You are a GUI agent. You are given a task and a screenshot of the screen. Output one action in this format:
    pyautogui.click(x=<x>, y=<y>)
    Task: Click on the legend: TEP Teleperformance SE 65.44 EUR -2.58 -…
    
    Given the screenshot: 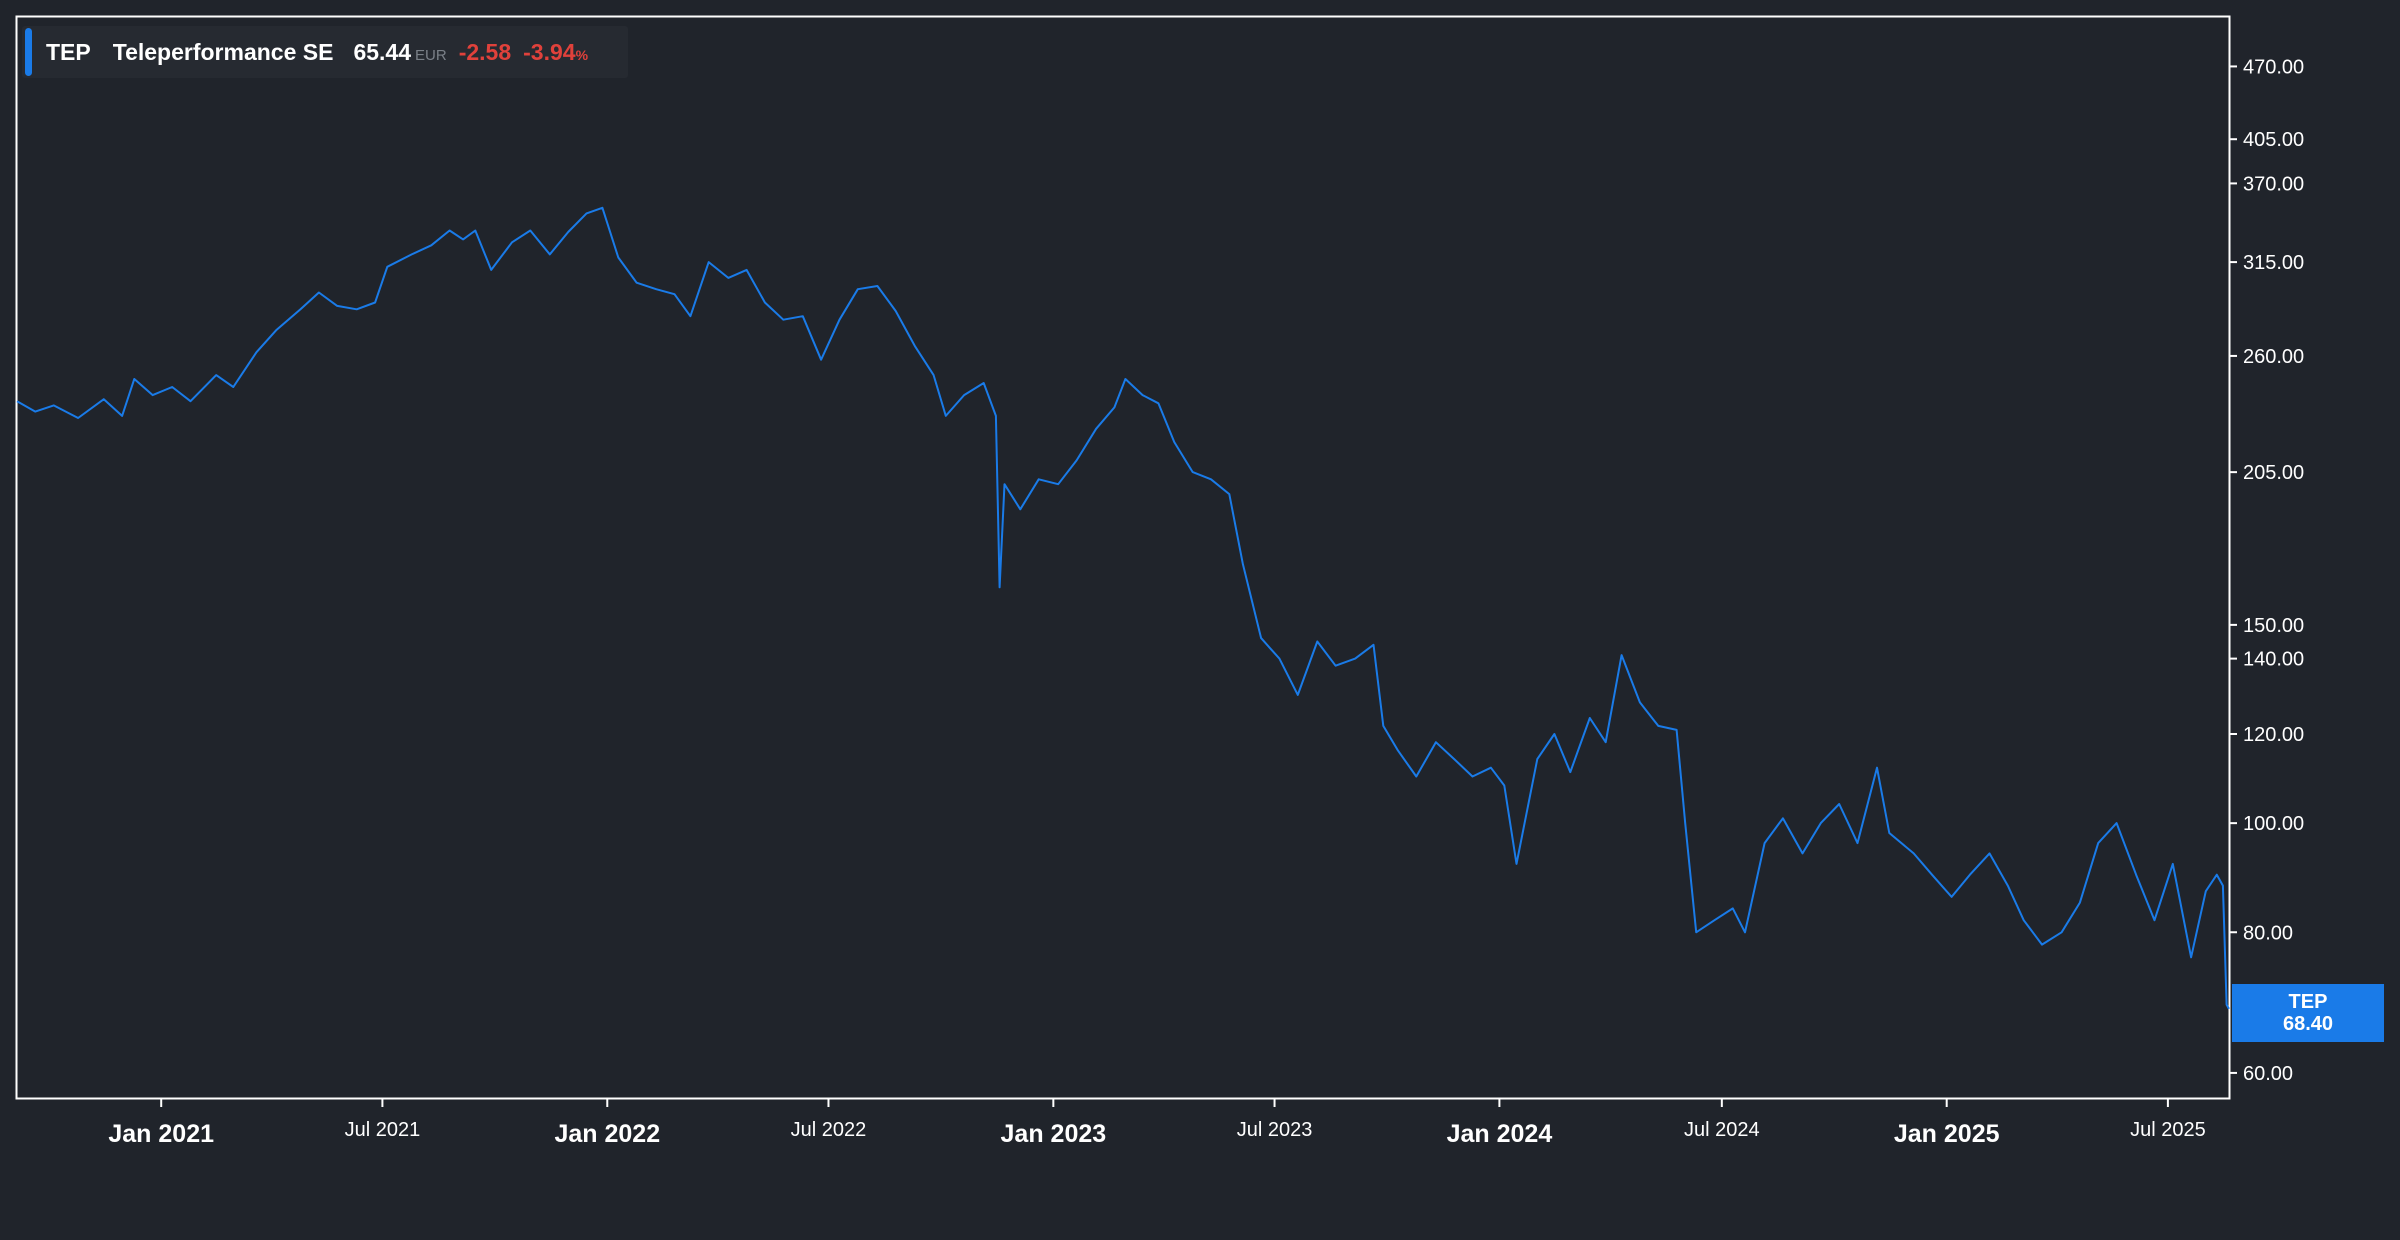 What is the action you would take?
    pyautogui.click(x=325, y=52)
    